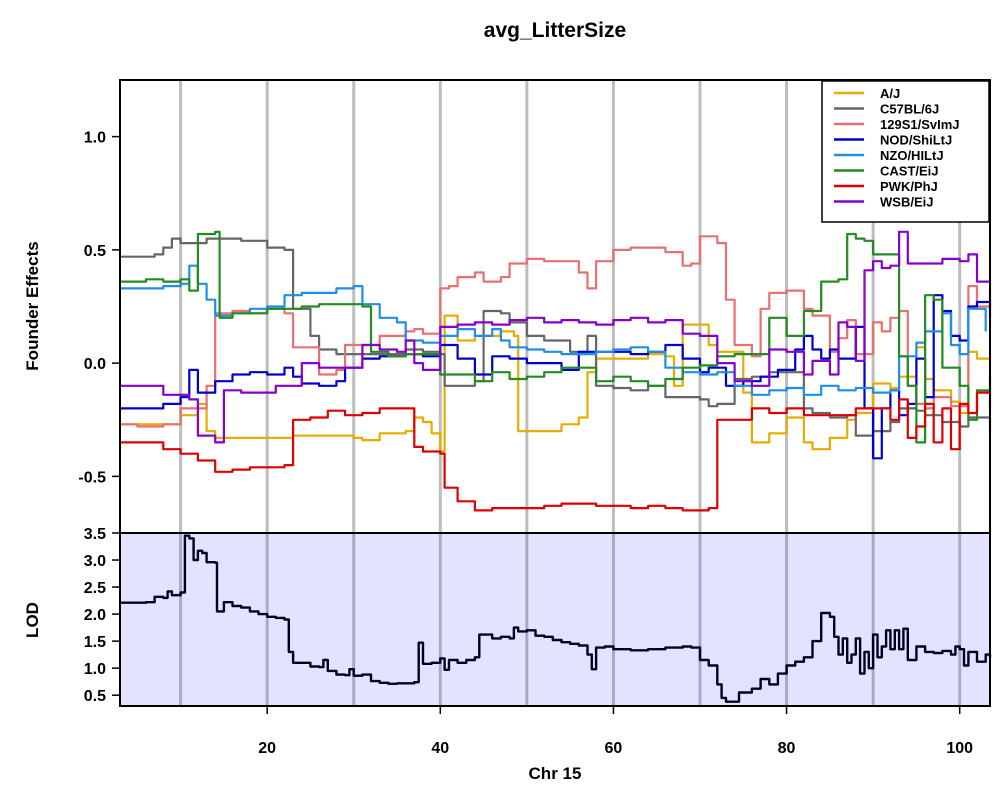 Image resolution: width=1000 pixels, height=800 pixels. Describe the element at coordinates (906, 202) in the screenshot. I see `legend-label-wsb-eij: WSB/EiJ` at that location.